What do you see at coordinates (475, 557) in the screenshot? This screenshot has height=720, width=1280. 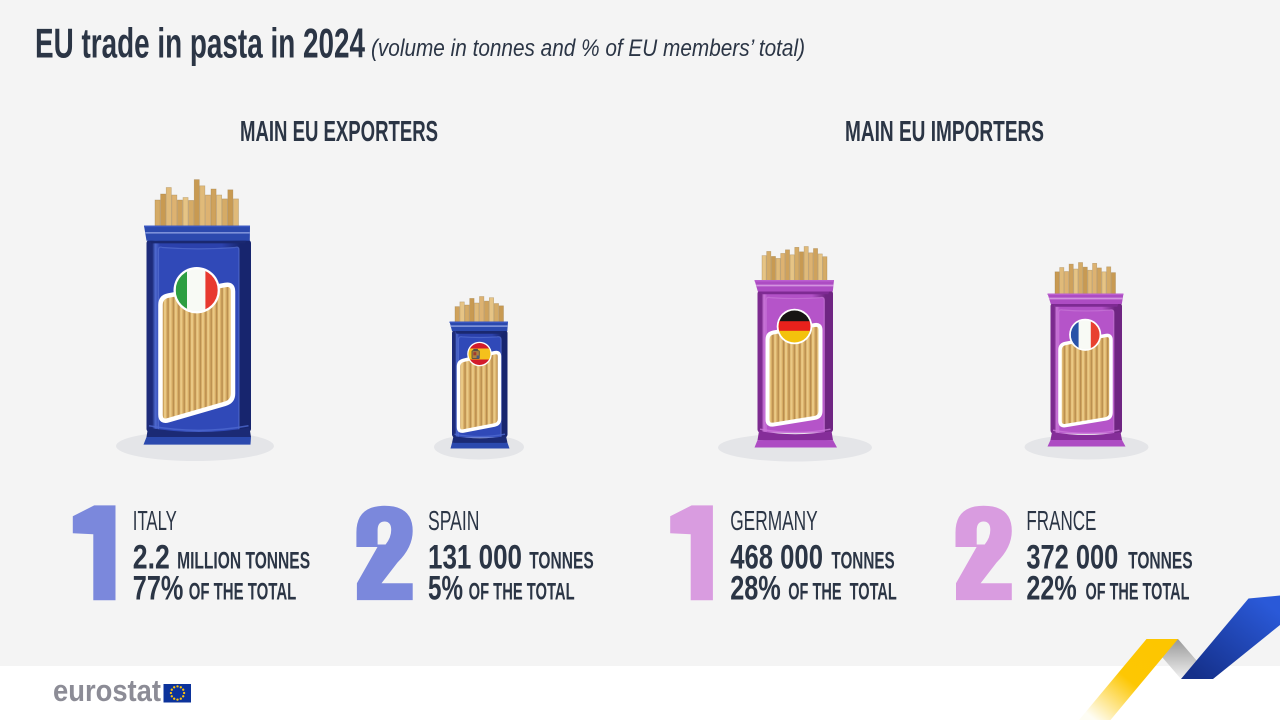 I see `svg-text: 131 000` at bounding box center [475, 557].